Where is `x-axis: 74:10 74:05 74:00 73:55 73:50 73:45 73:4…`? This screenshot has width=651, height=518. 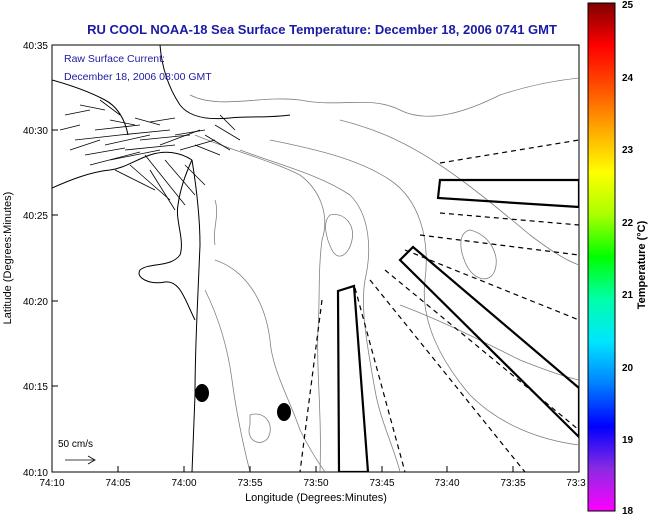 x-axis: 74:10 74:05 74:00 73:55 73:50 73:45 73:4… is located at coordinates (312, 477).